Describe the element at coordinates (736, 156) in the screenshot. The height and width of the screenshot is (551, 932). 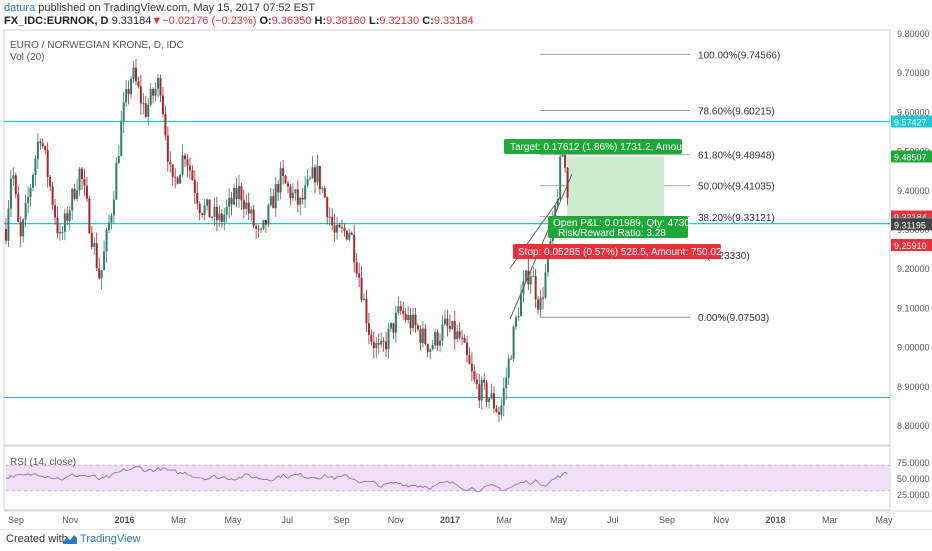
I see `fib-label: 61.80%(9.48948)` at that location.